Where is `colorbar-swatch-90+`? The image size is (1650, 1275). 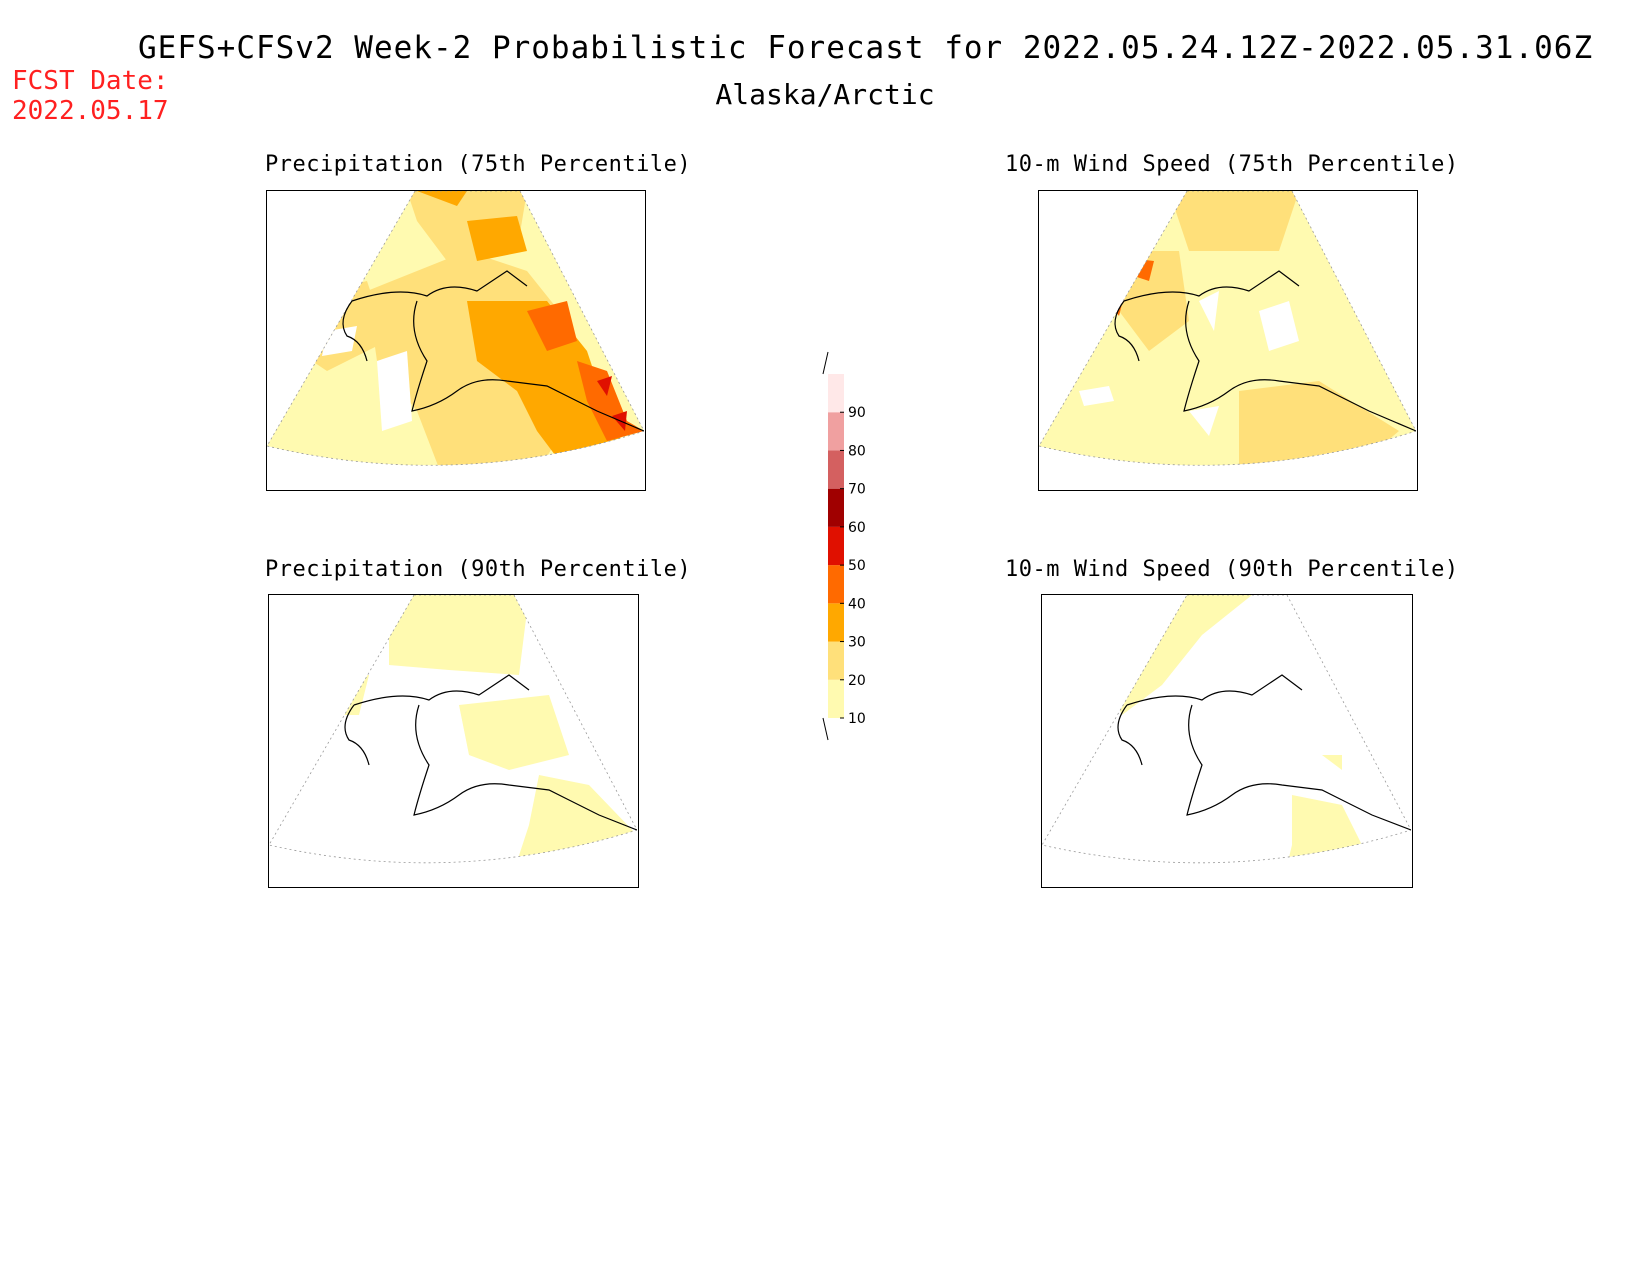 colorbar-swatch-90+ is located at coordinates (836, 393).